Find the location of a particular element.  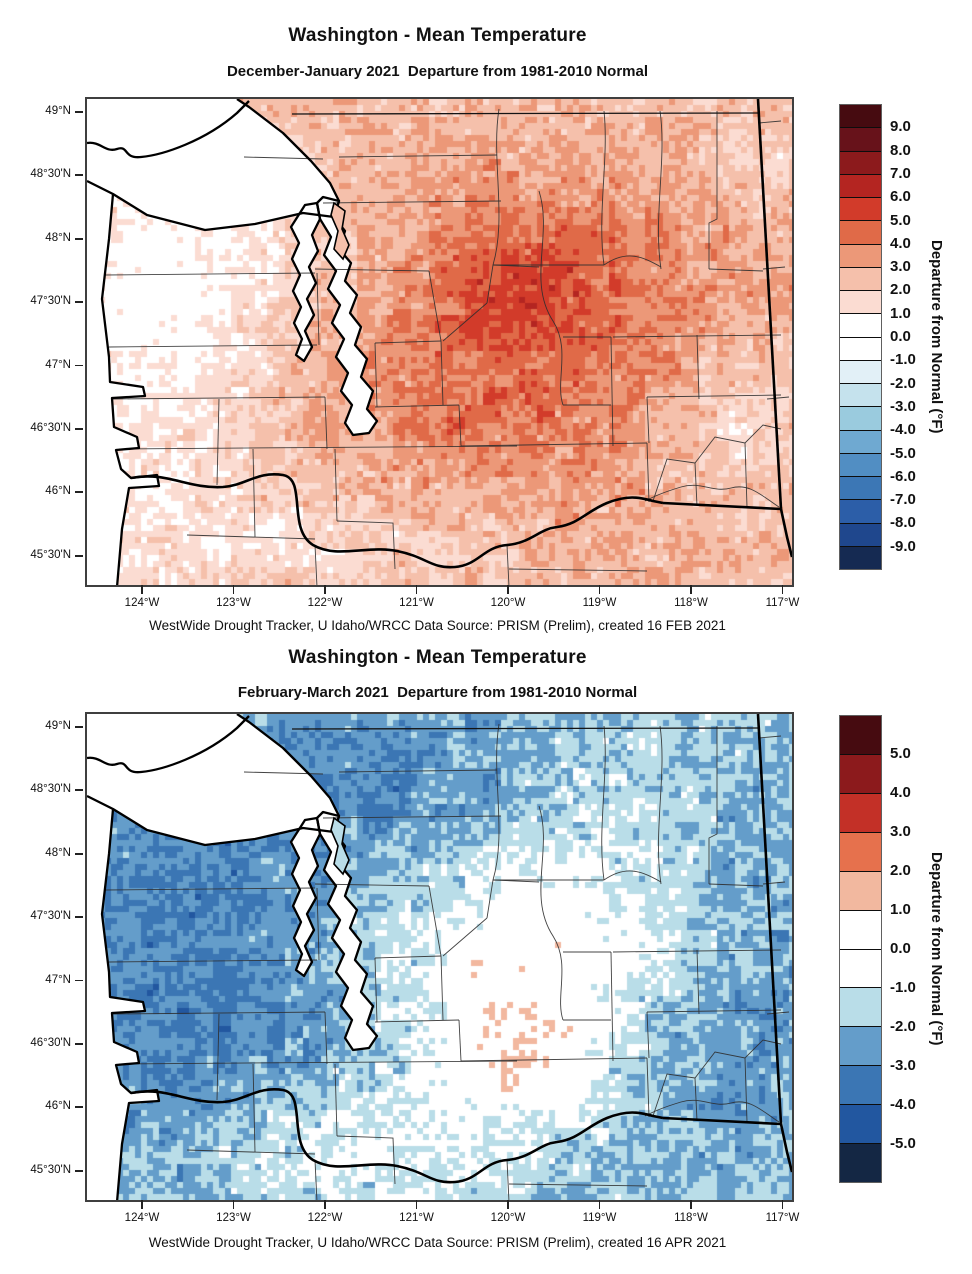

colorbar-tick-label: 6.0 is located at coordinates (900, 197).